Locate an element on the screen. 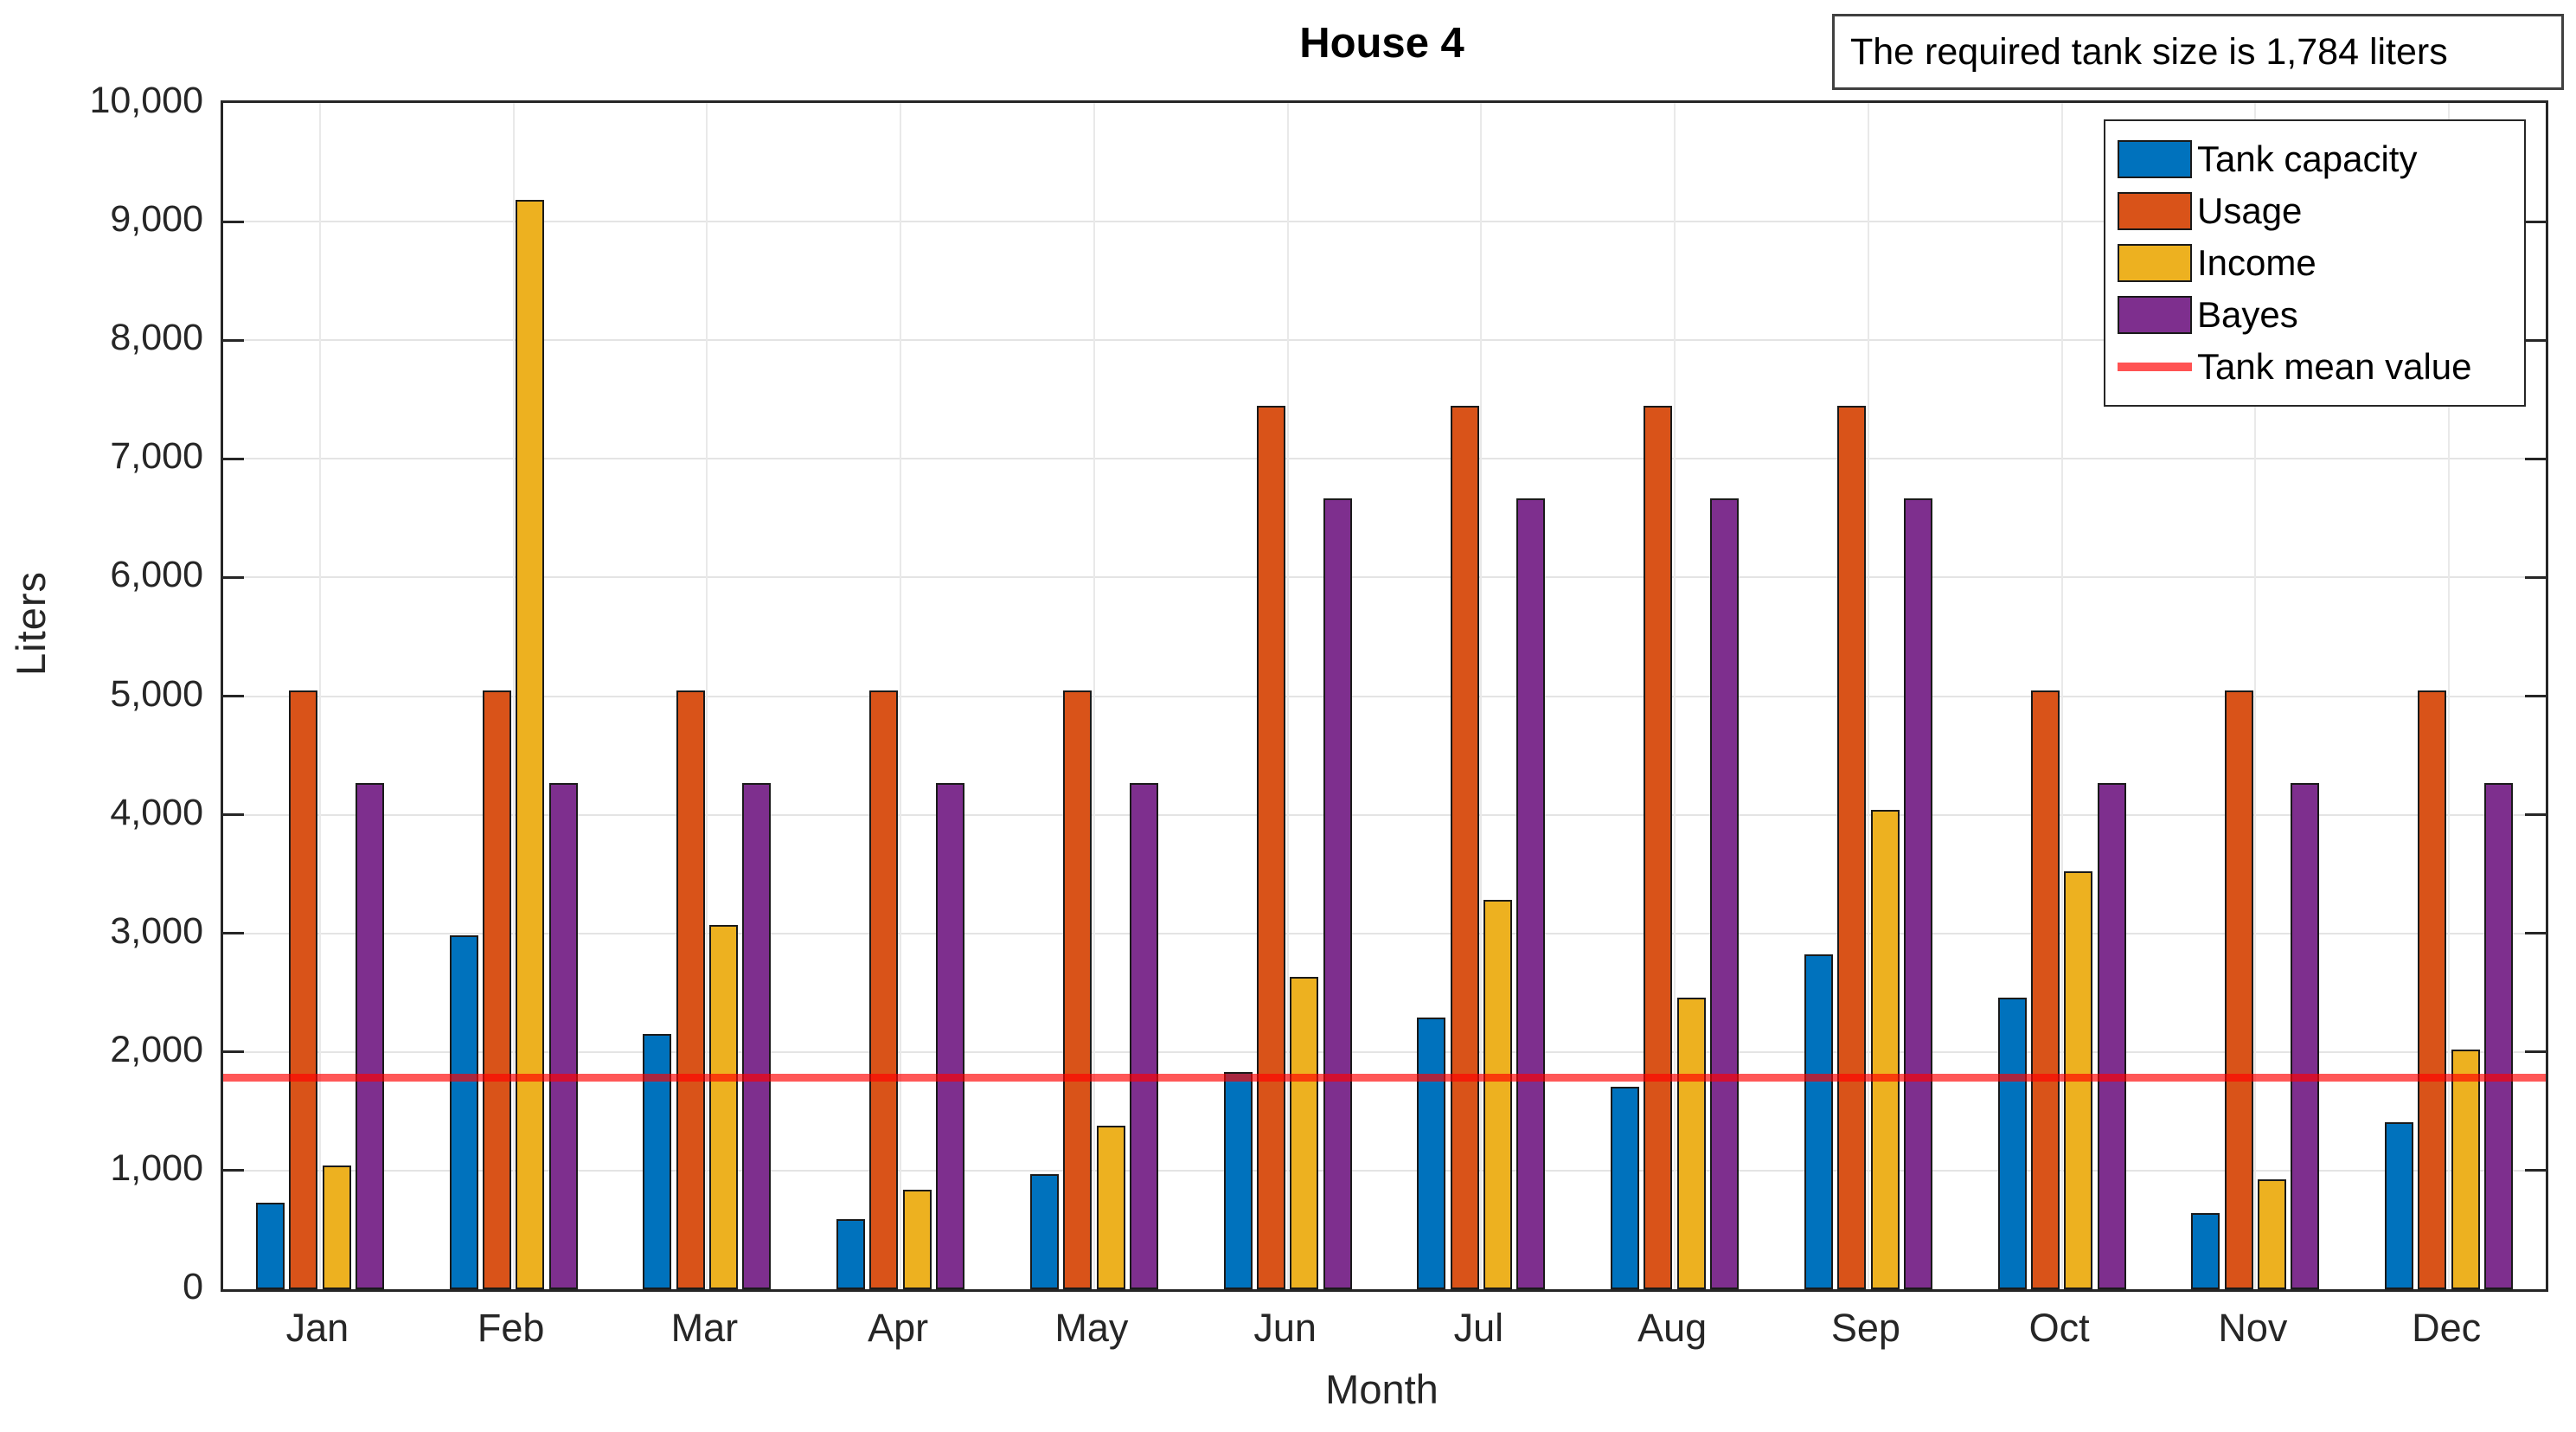 Image resolution: width=2576 pixels, height=1432 pixels. y-tick-label: 5,000 is located at coordinates (156, 693).